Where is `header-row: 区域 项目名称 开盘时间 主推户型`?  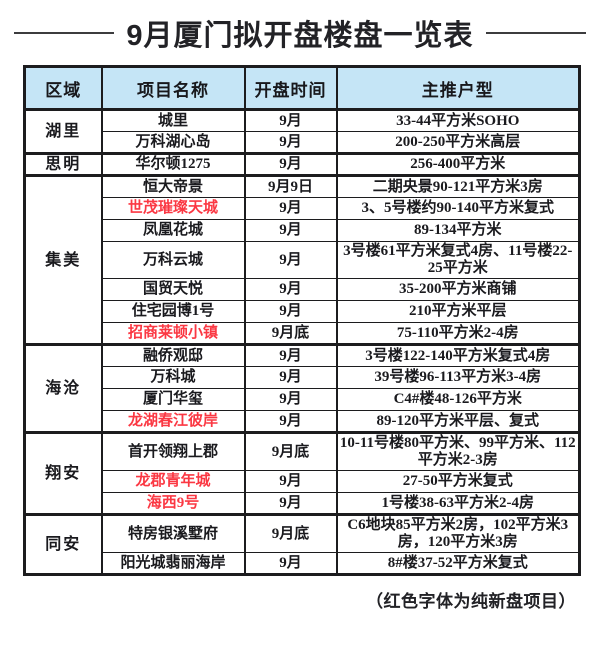 header-row: 区域 项目名称 开盘时间 主推户型 is located at coordinates (302, 88).